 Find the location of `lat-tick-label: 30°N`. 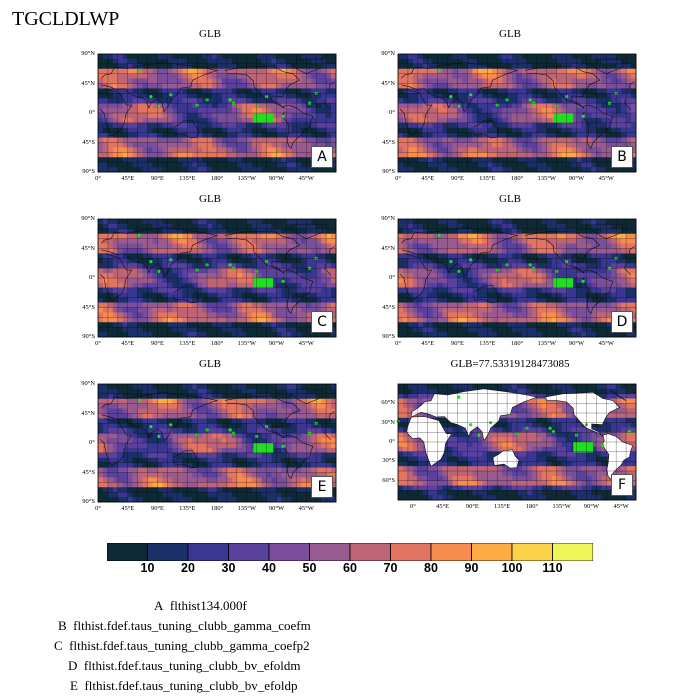

lat-tick-label: 30°N is located at coordinates (388, 422).